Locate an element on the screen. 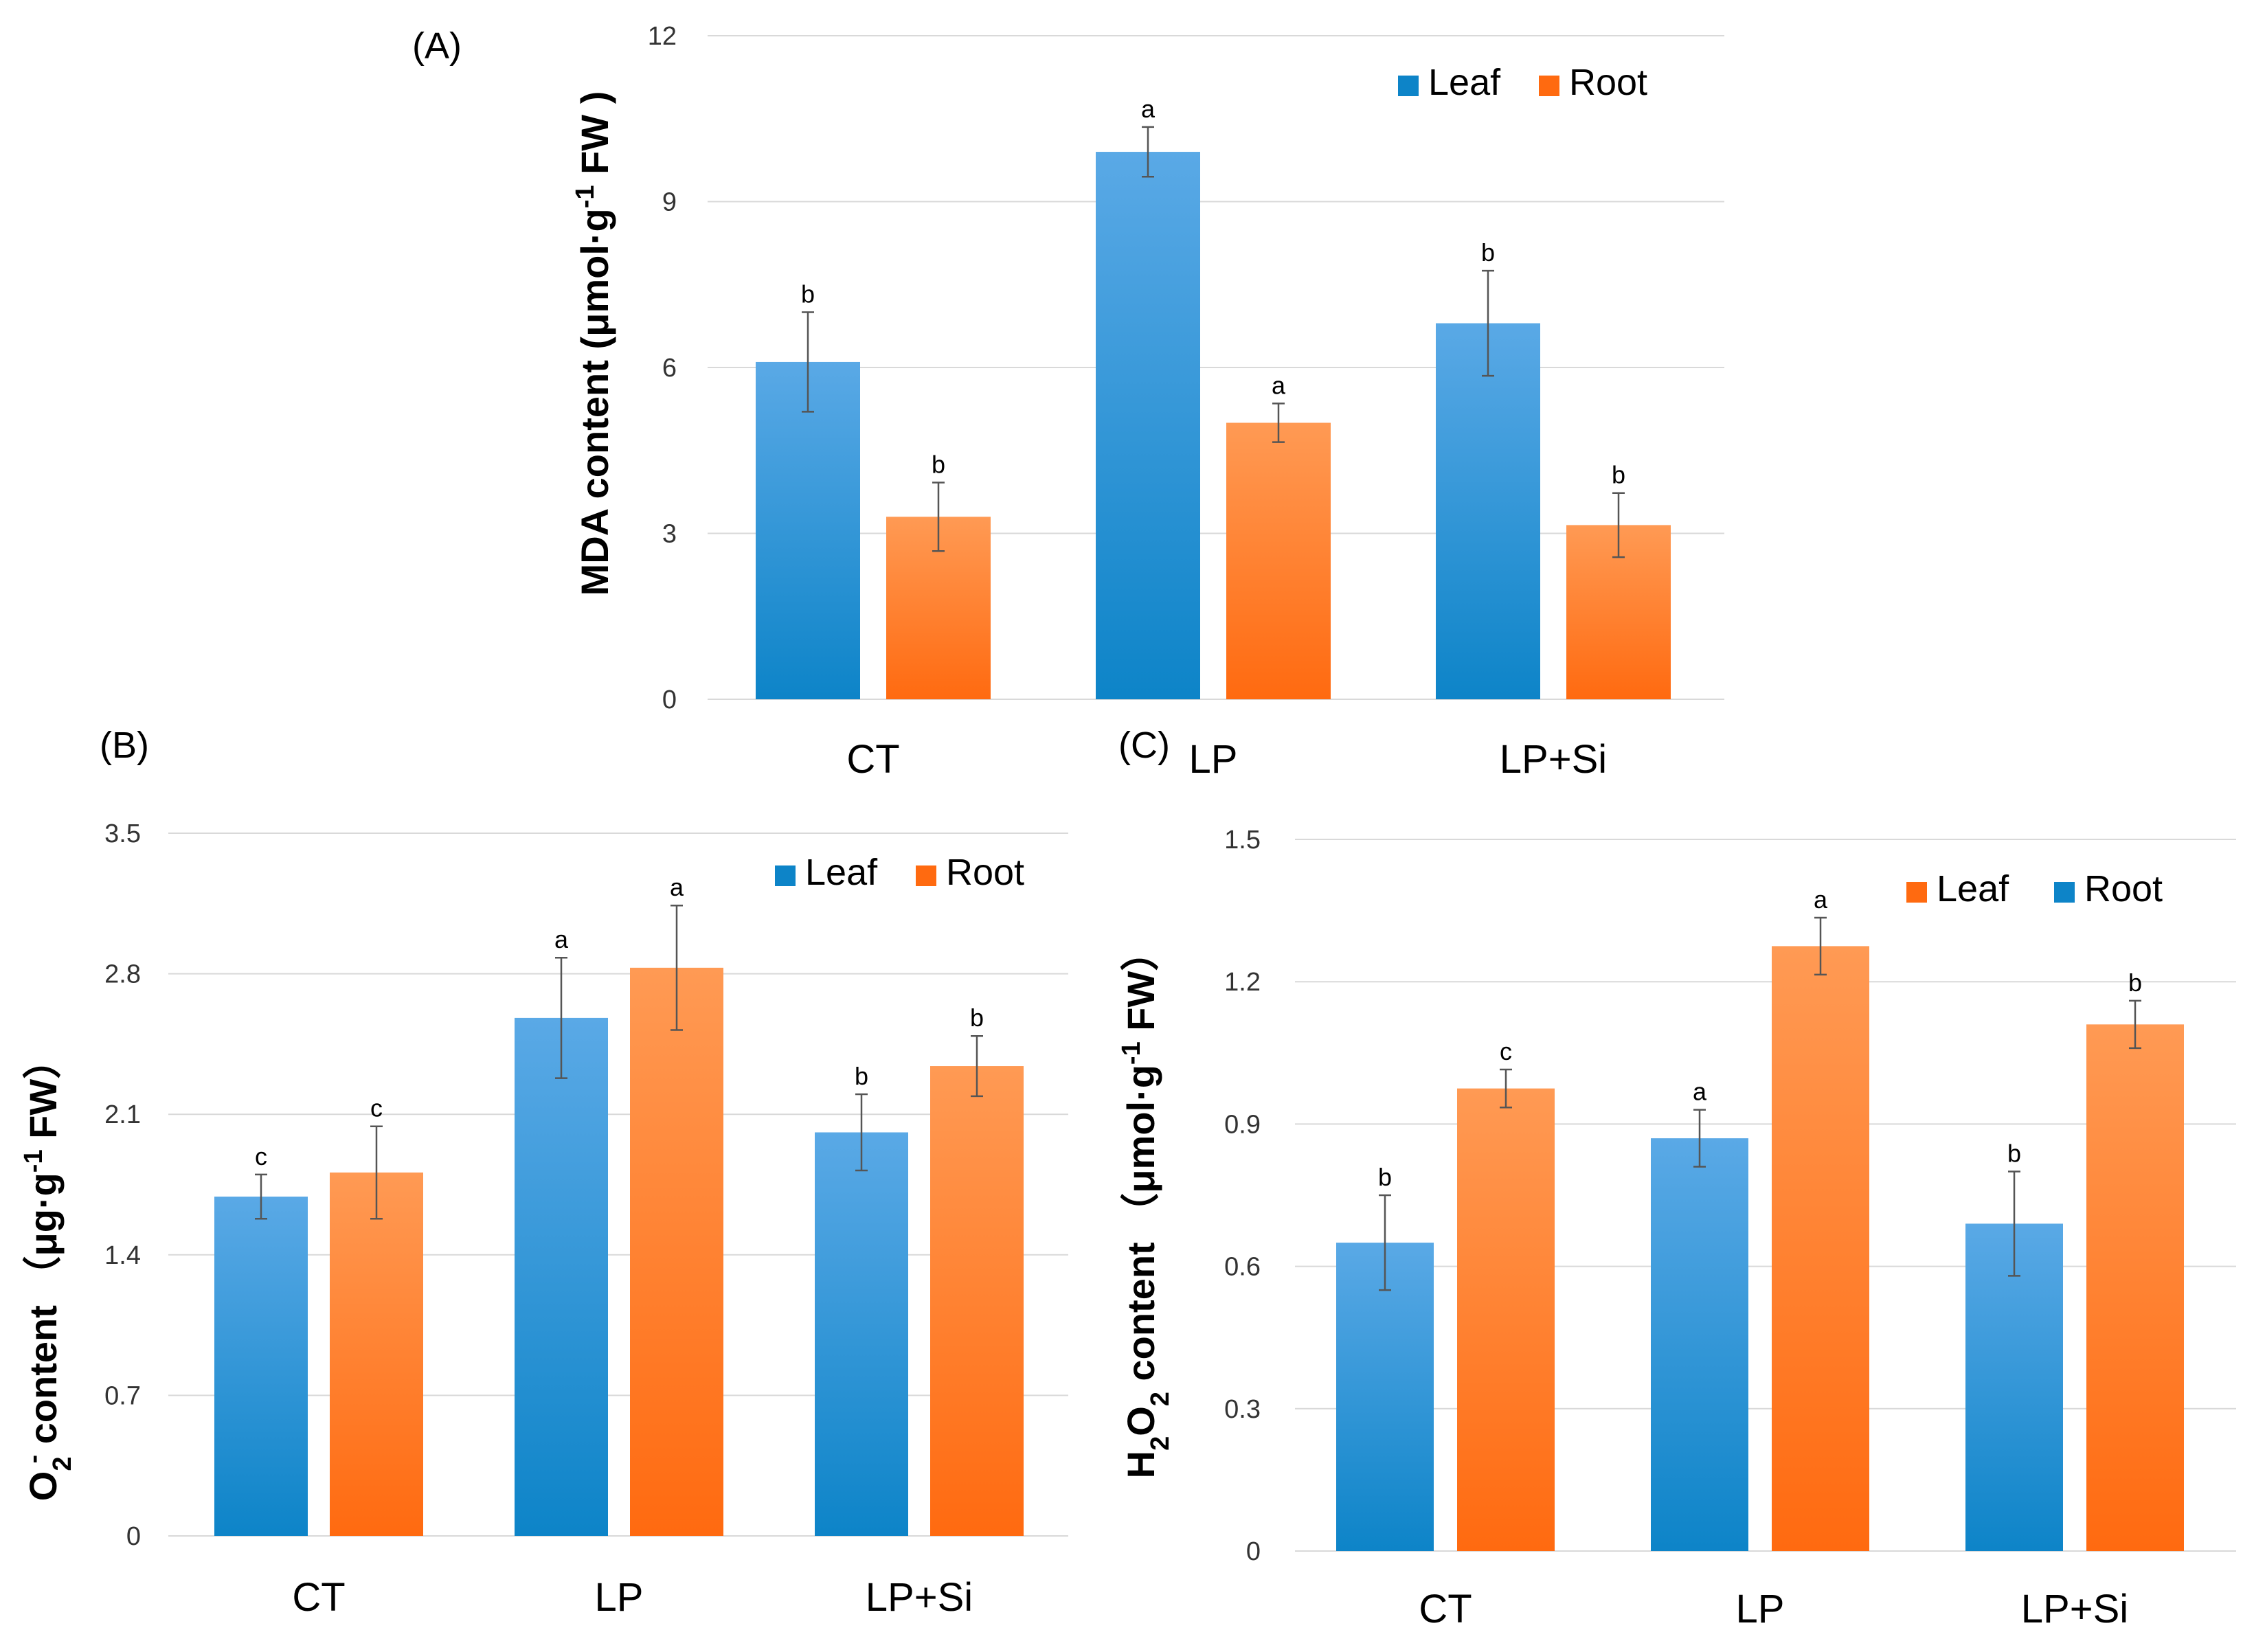  x-tick-label-c: LP is located at coordinates (1760, 1609).